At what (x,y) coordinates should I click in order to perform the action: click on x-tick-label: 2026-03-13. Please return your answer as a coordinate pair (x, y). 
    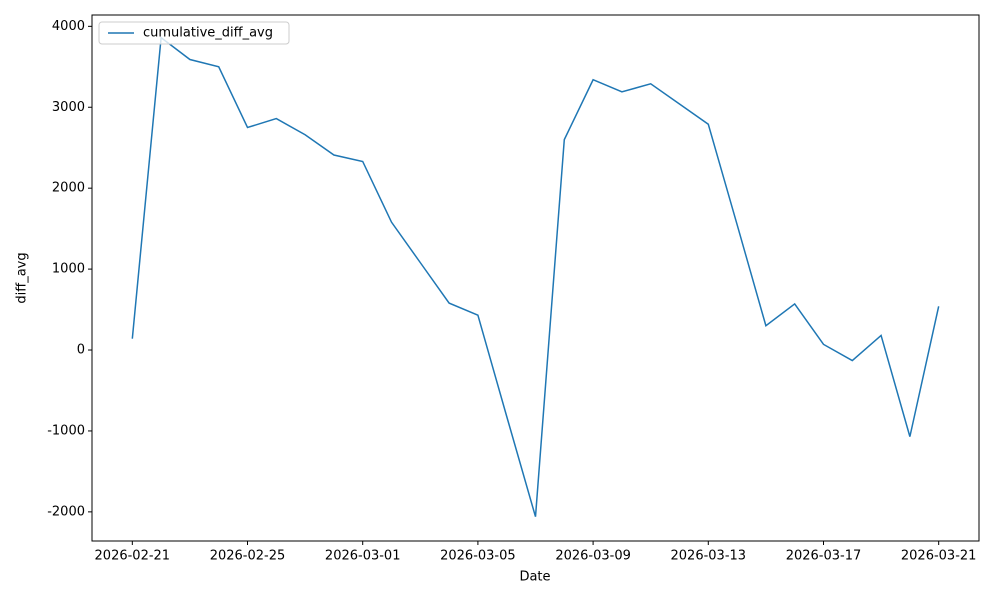
    Looking at the image, I should click on (709, 556).